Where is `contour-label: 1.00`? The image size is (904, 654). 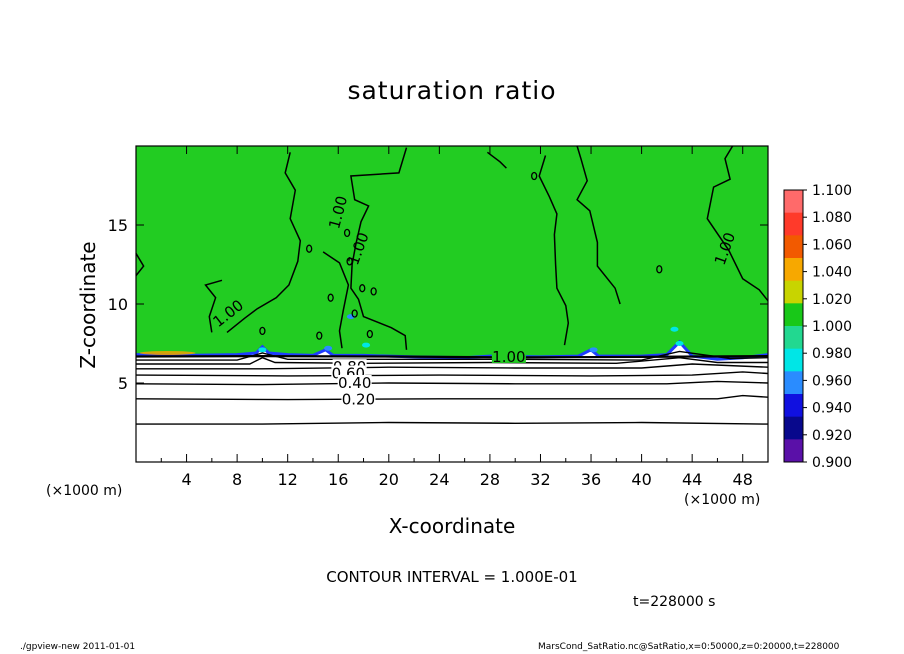 contour-label: 1.00 is located at coordinates (508, 357).